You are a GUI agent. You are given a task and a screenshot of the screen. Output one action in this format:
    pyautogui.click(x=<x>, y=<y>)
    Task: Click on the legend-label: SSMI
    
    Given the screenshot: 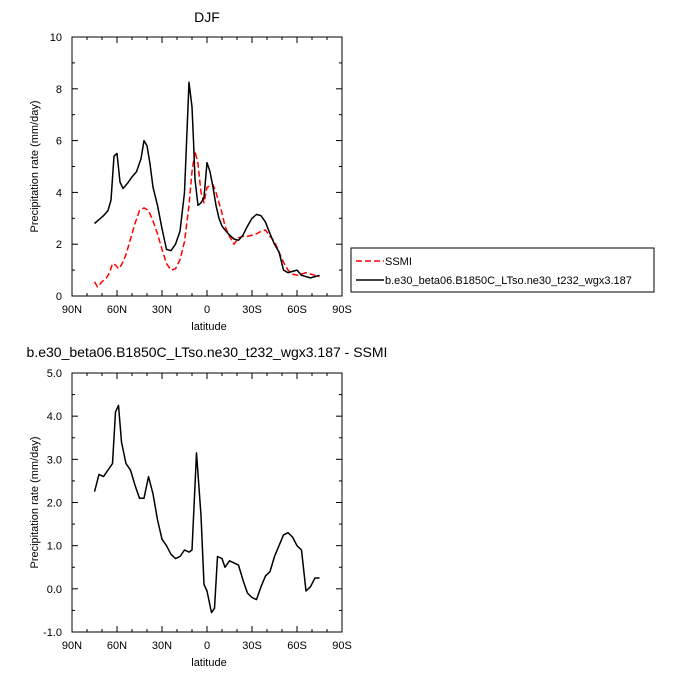 What is the action you would take?
    pyautogui.click(x=398, y=262)
    